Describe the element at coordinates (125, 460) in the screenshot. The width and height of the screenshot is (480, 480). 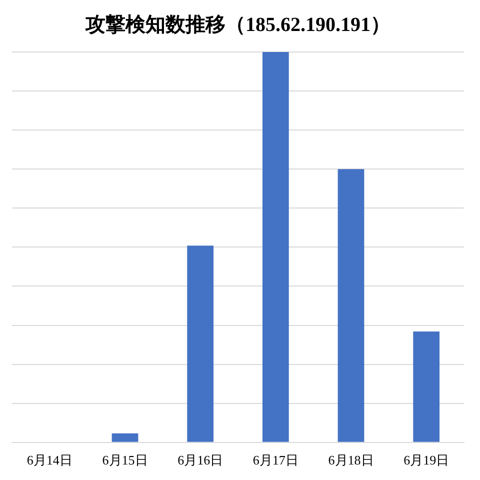
I see `x-tick-label: 6月15日` at that location.